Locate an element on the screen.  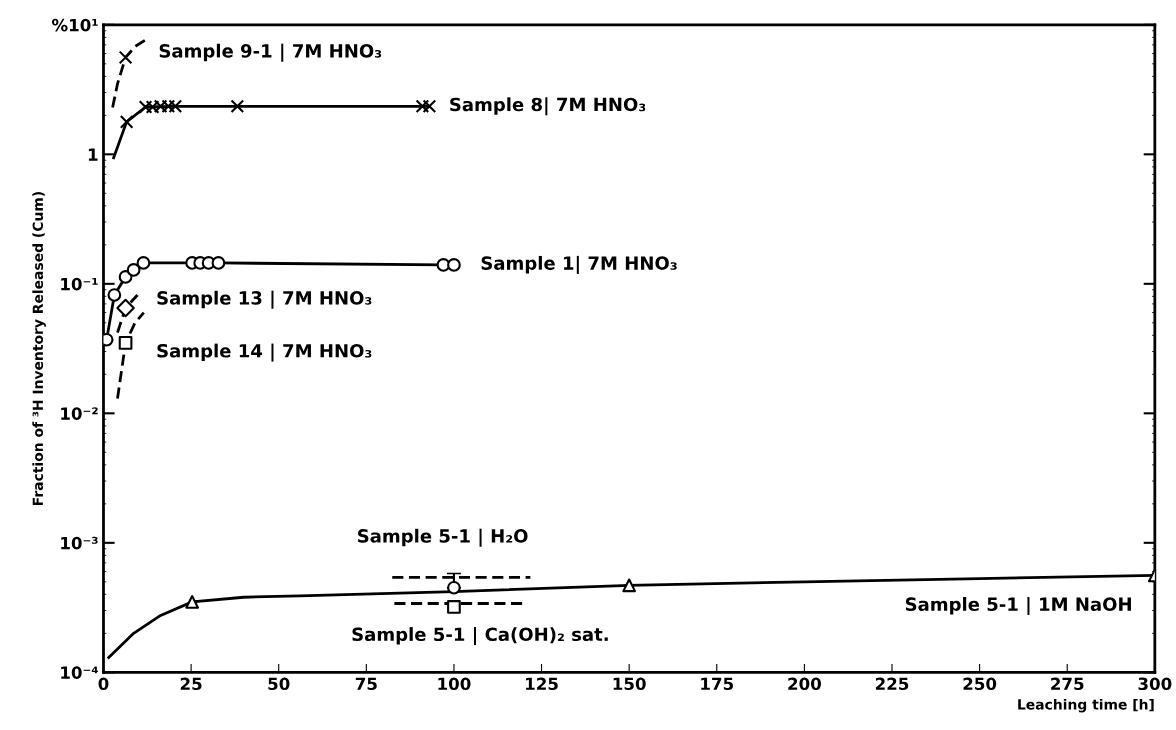
y-tick-label: 10⁻² is located at coordinates (79, 413).